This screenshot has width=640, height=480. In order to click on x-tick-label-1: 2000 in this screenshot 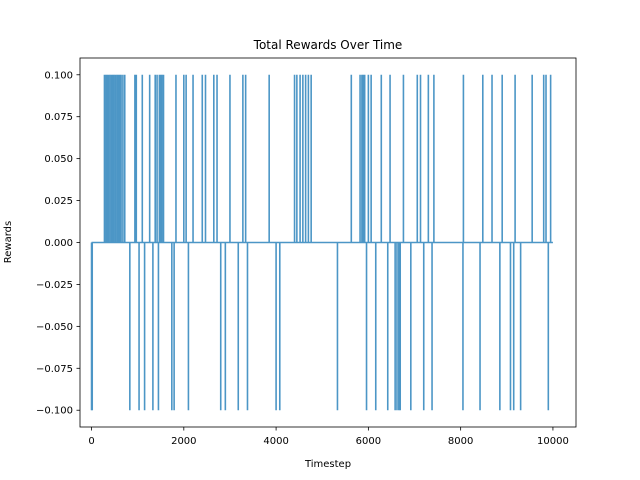, I will do `click(183, 441)`.